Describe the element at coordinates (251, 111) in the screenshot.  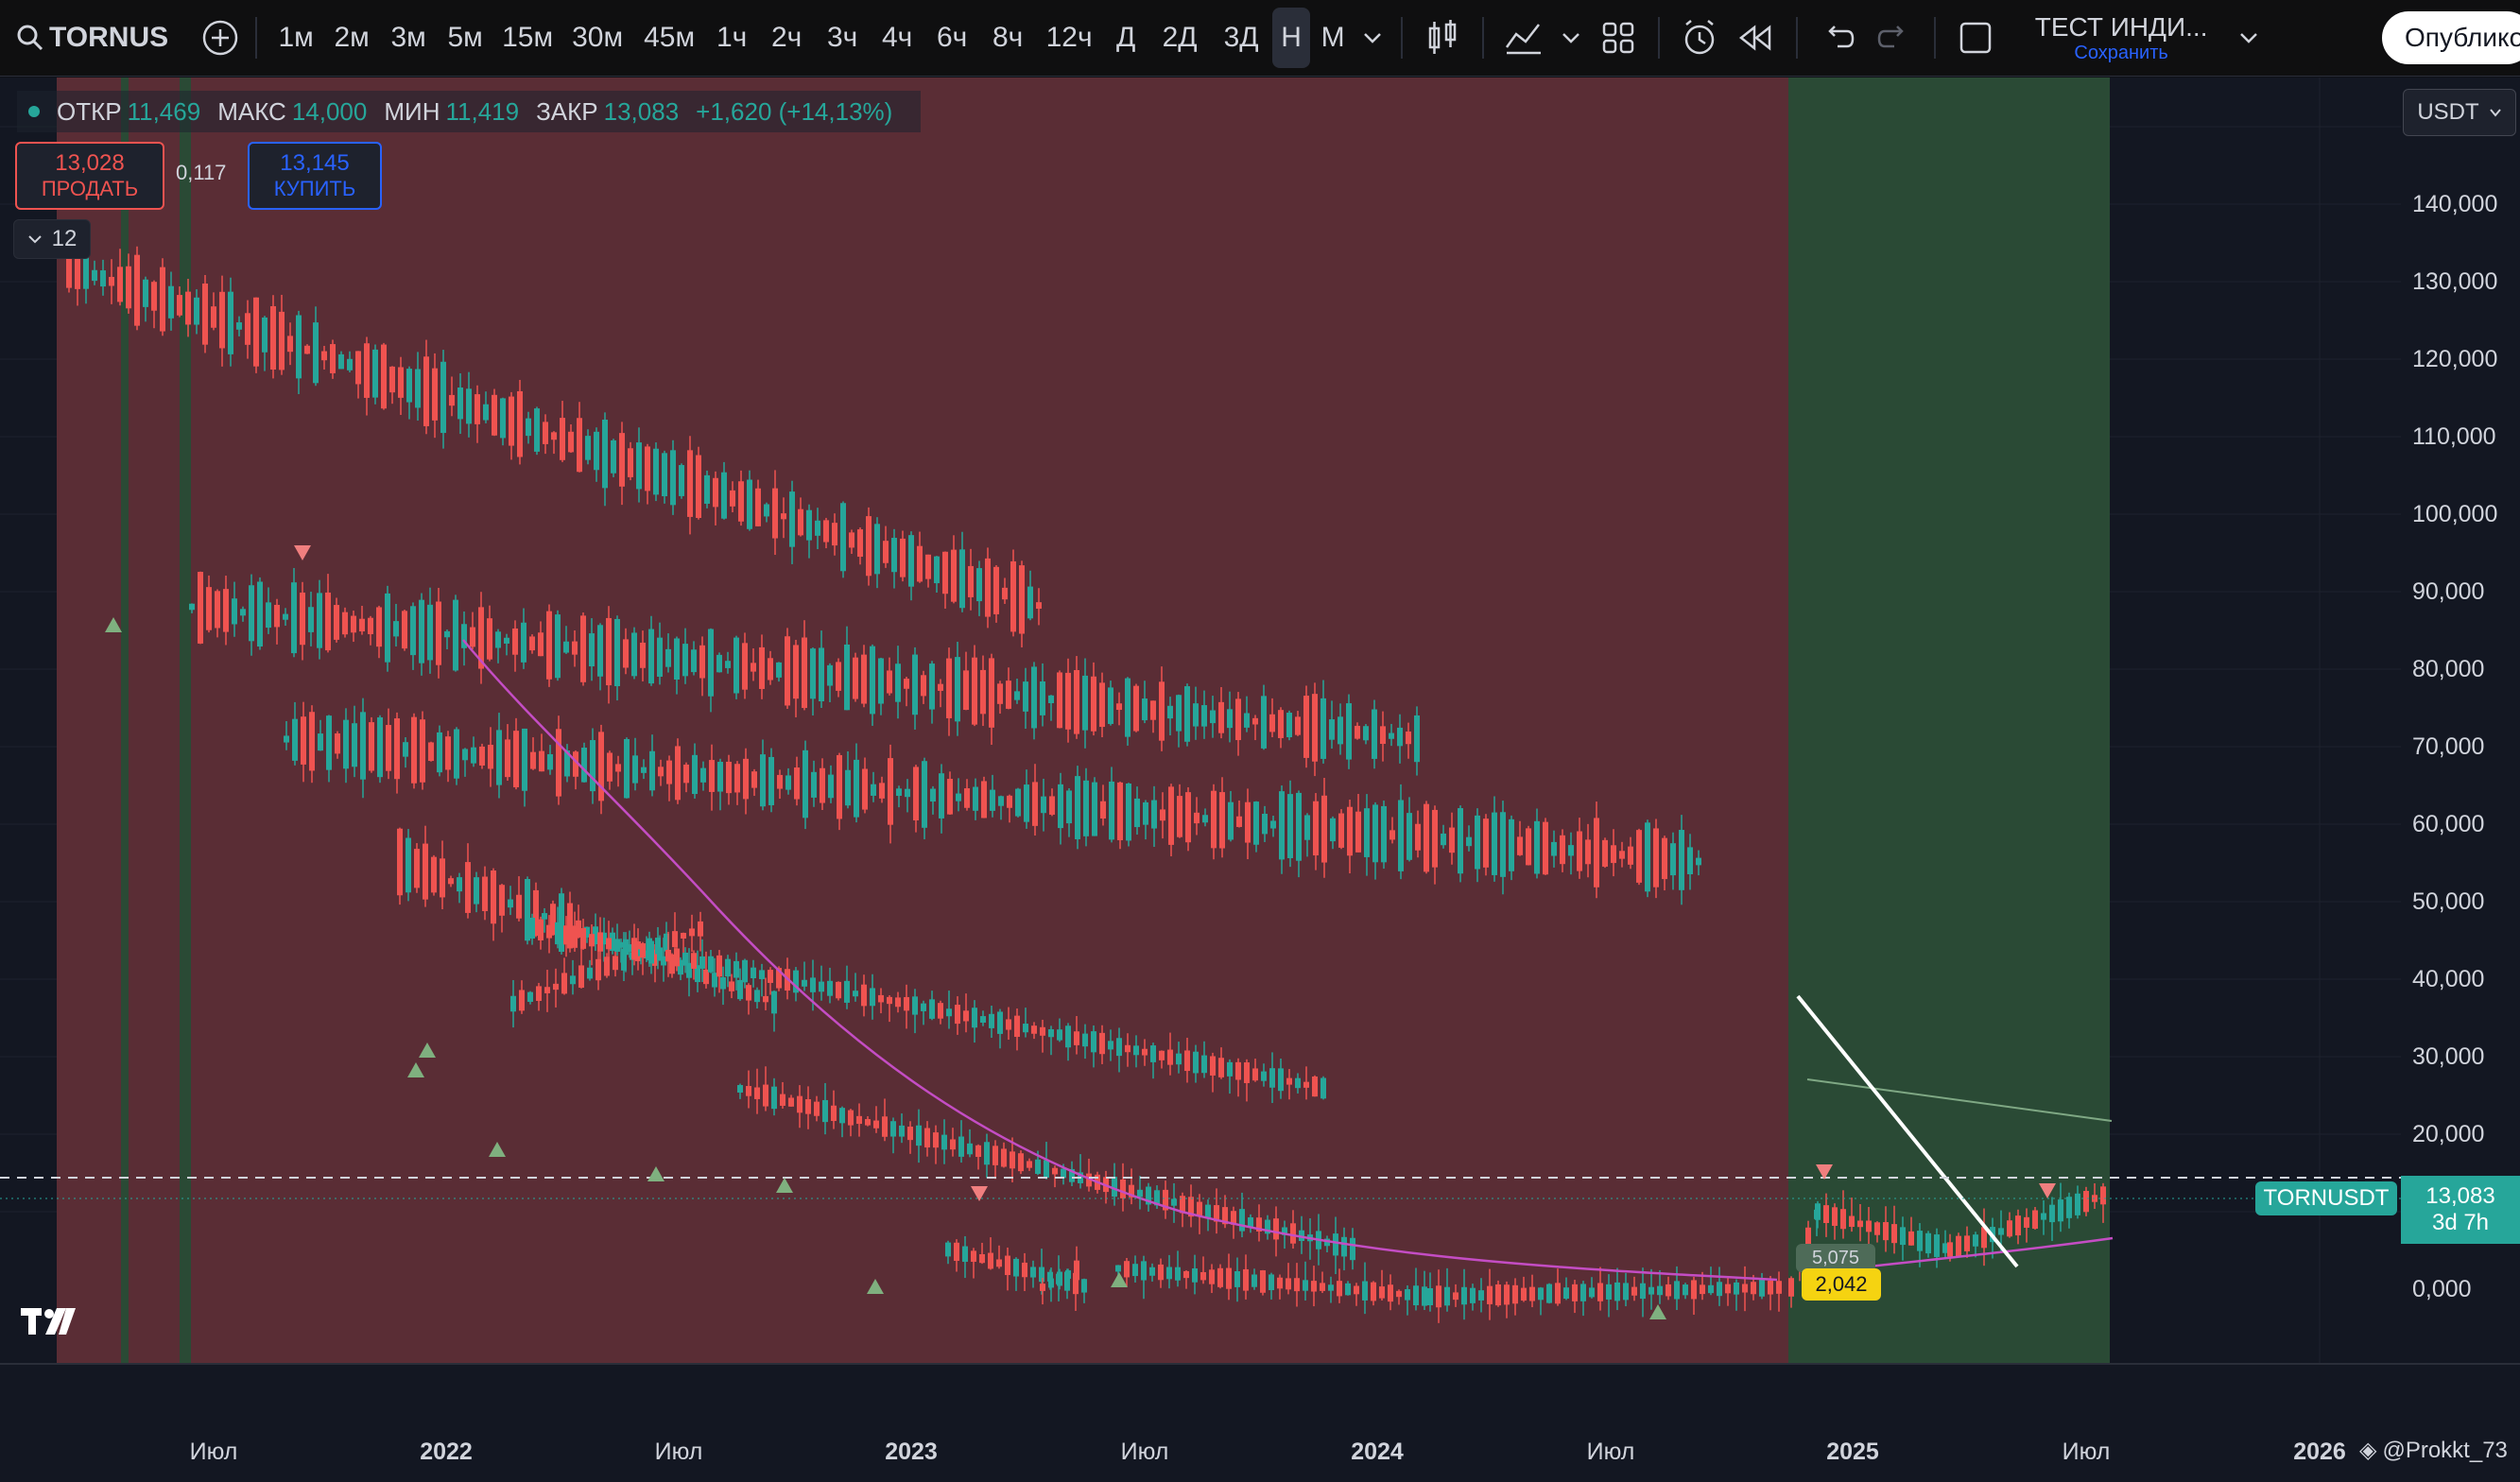
I see `high-label: МАКС` at that location.